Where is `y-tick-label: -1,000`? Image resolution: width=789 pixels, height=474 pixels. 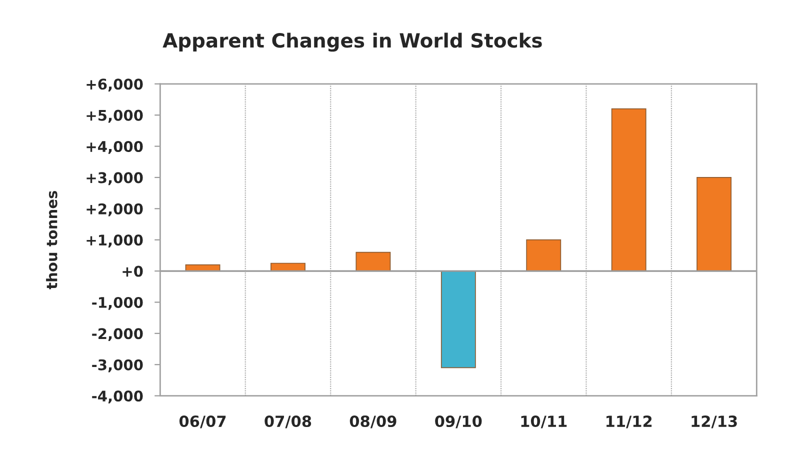 y-tick-label: -1,000 is located at coordinates (117, 303).